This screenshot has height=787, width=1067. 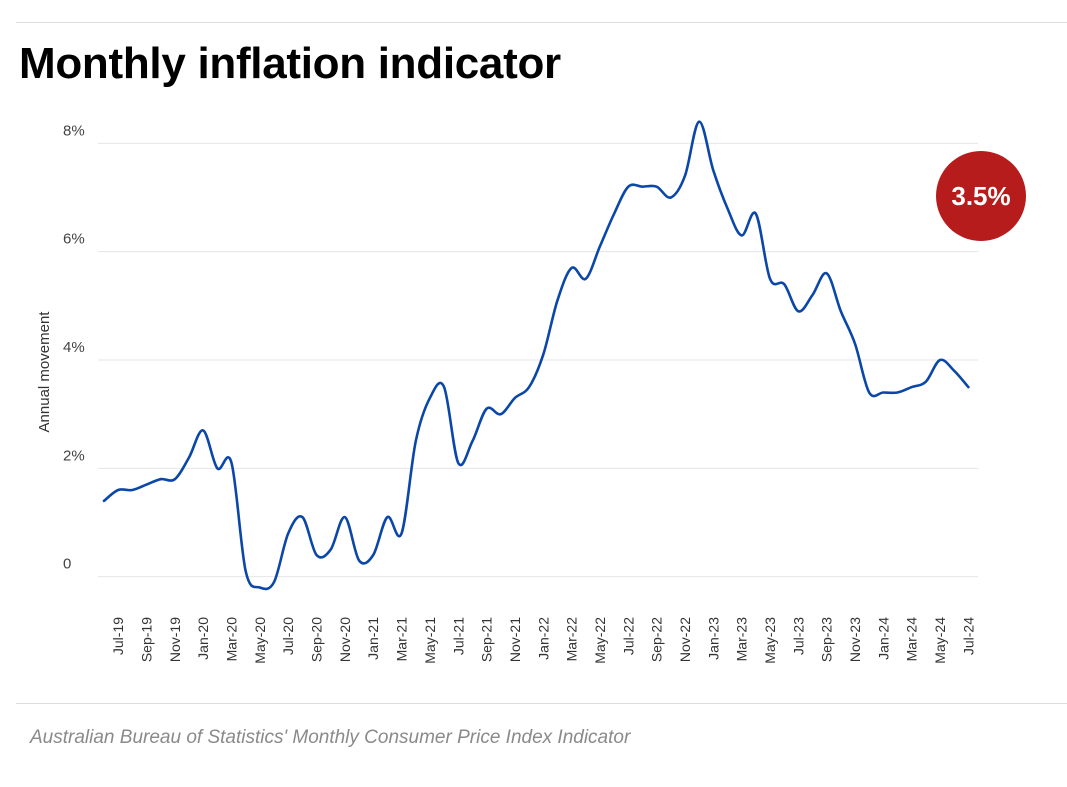 I want to click on x-tick-label: Sep-23, so click(x=827, y=639).